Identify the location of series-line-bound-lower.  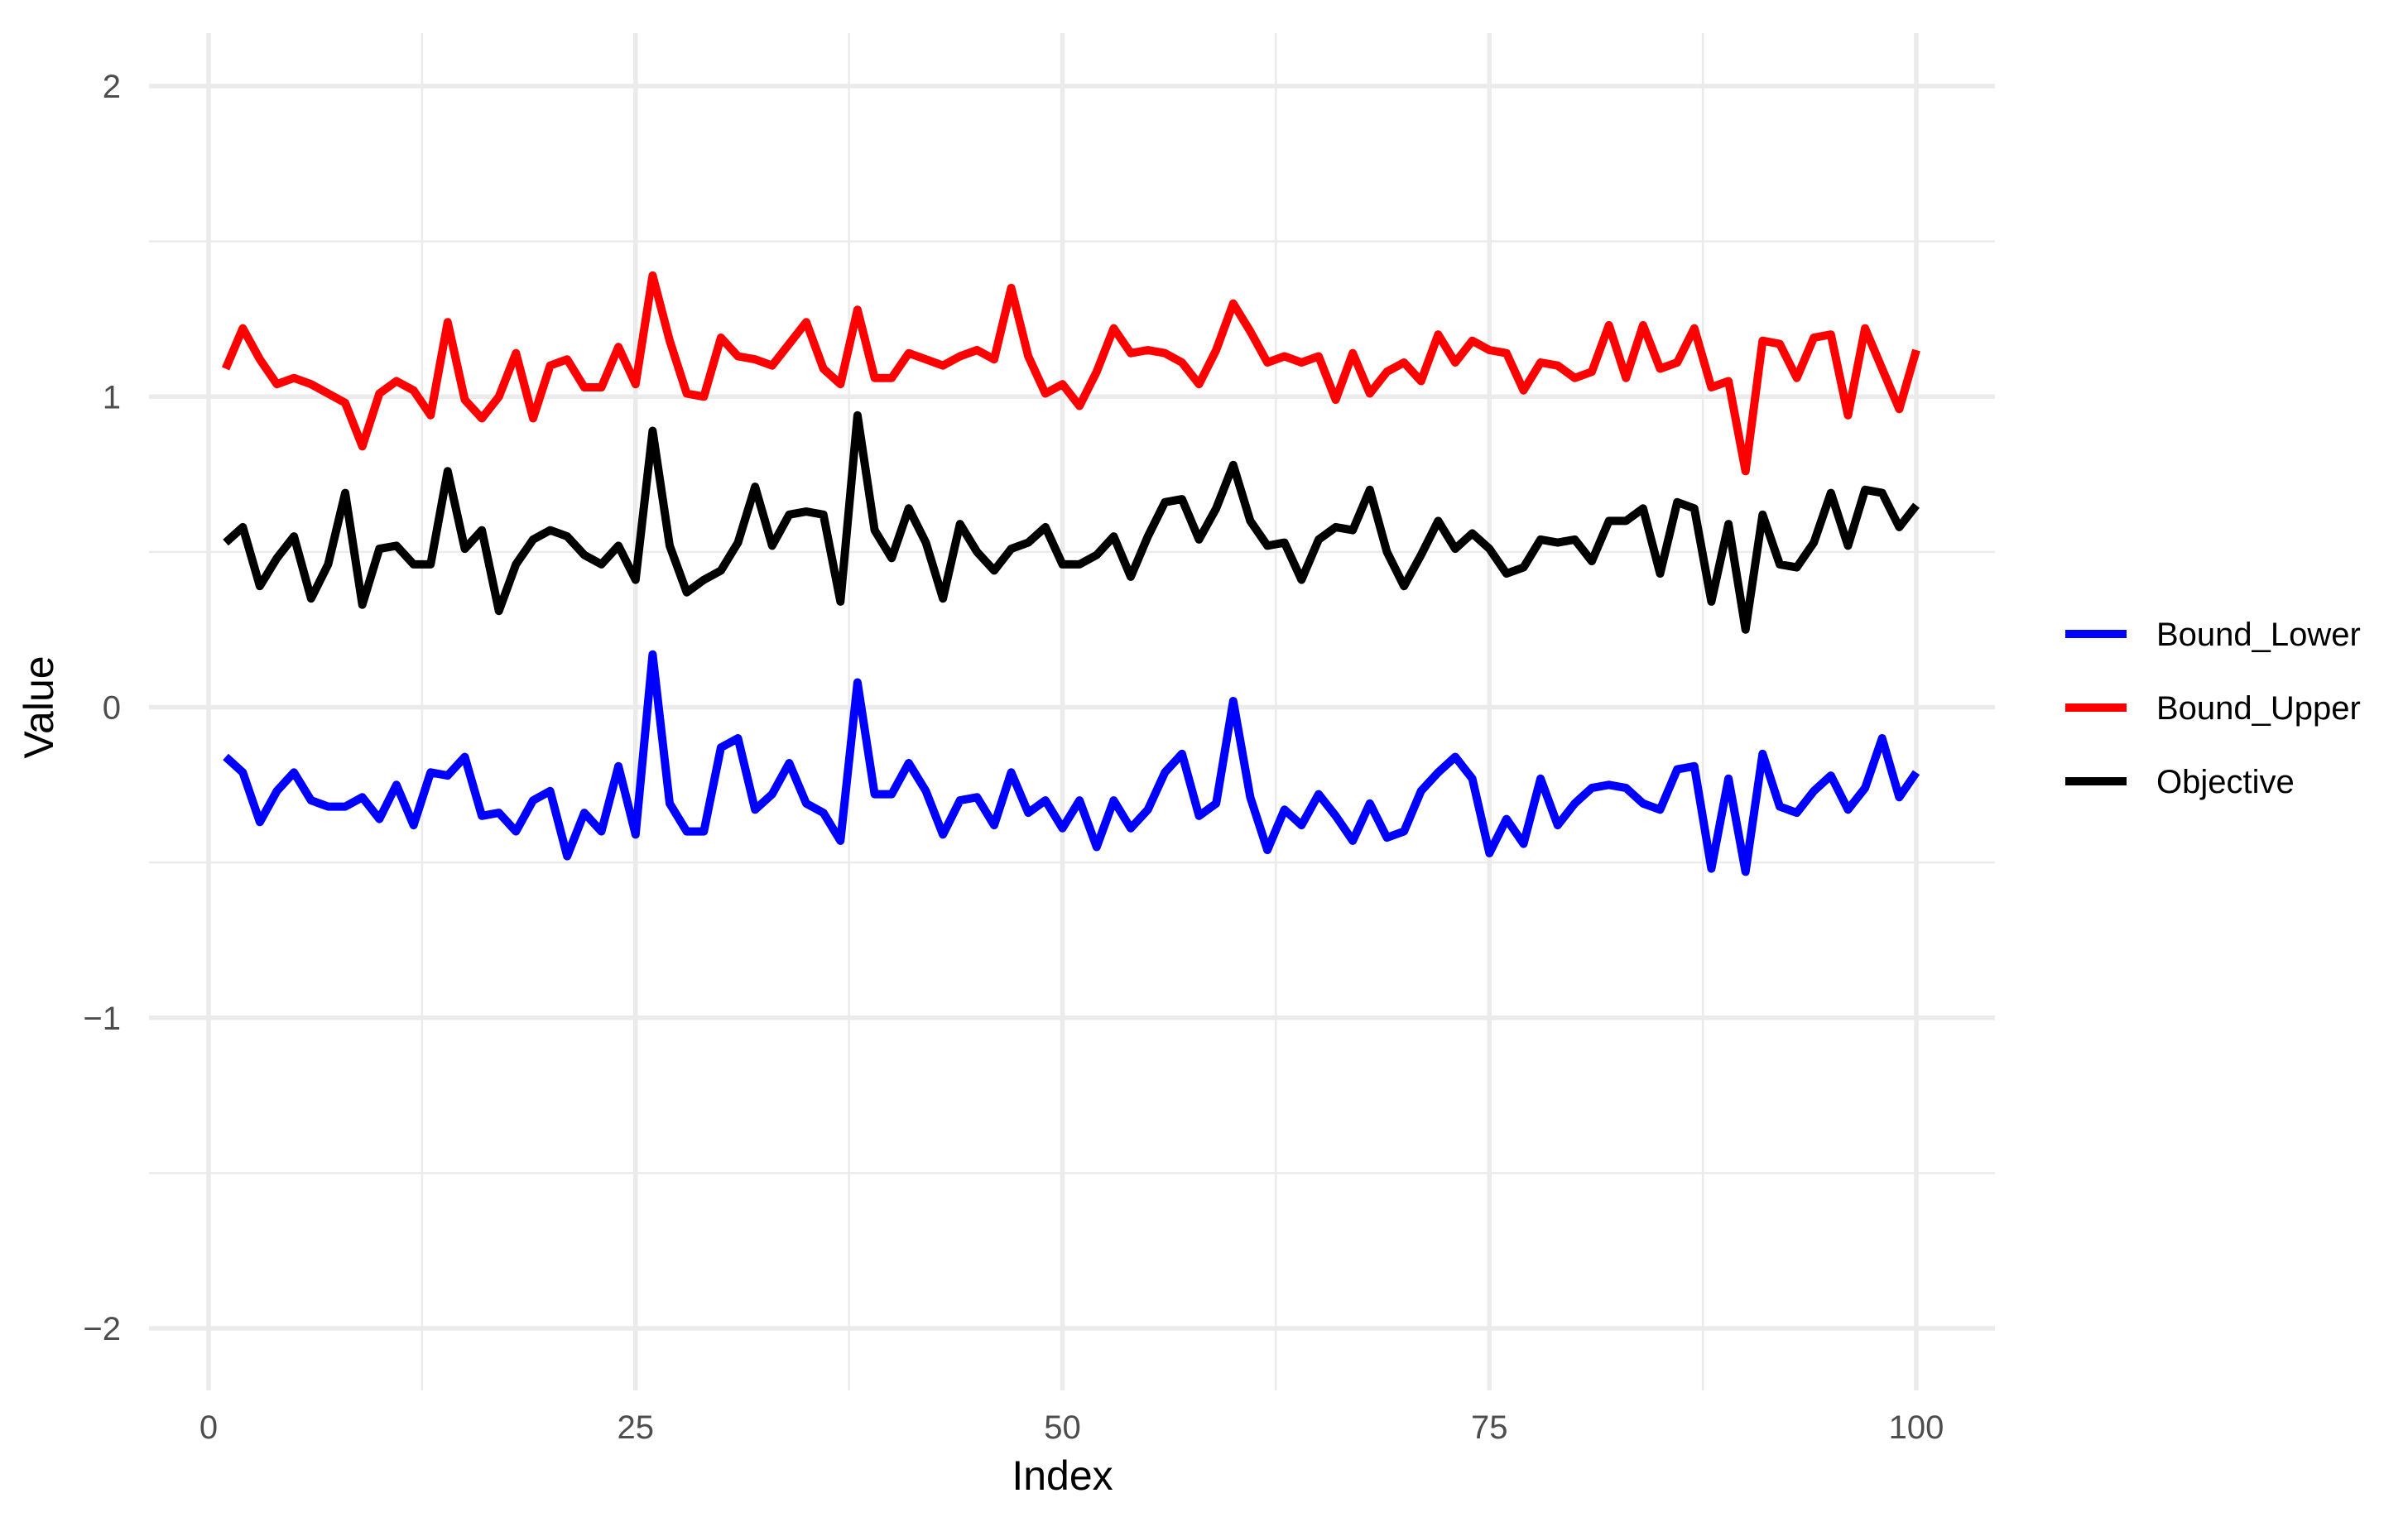
(1071, 763).